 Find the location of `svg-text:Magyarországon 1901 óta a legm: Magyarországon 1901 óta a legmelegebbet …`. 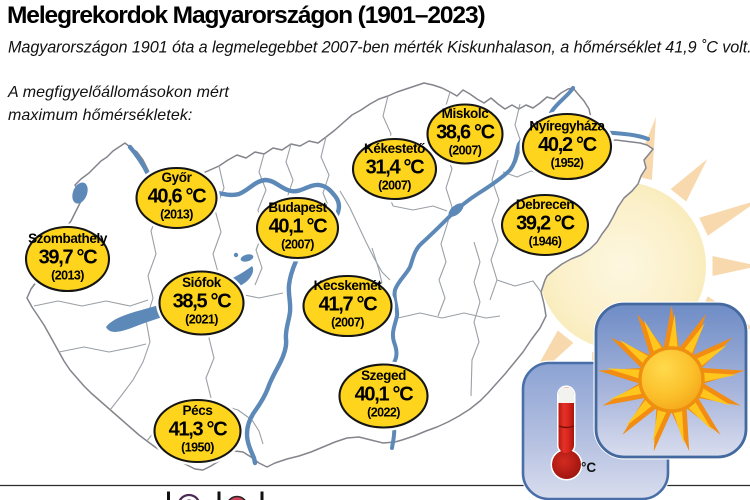

svg-text:Magyarországon 1901 óta a legm: Magyarországon 1901 óta a legmelegebbet … is located at coordinates (379, 48).